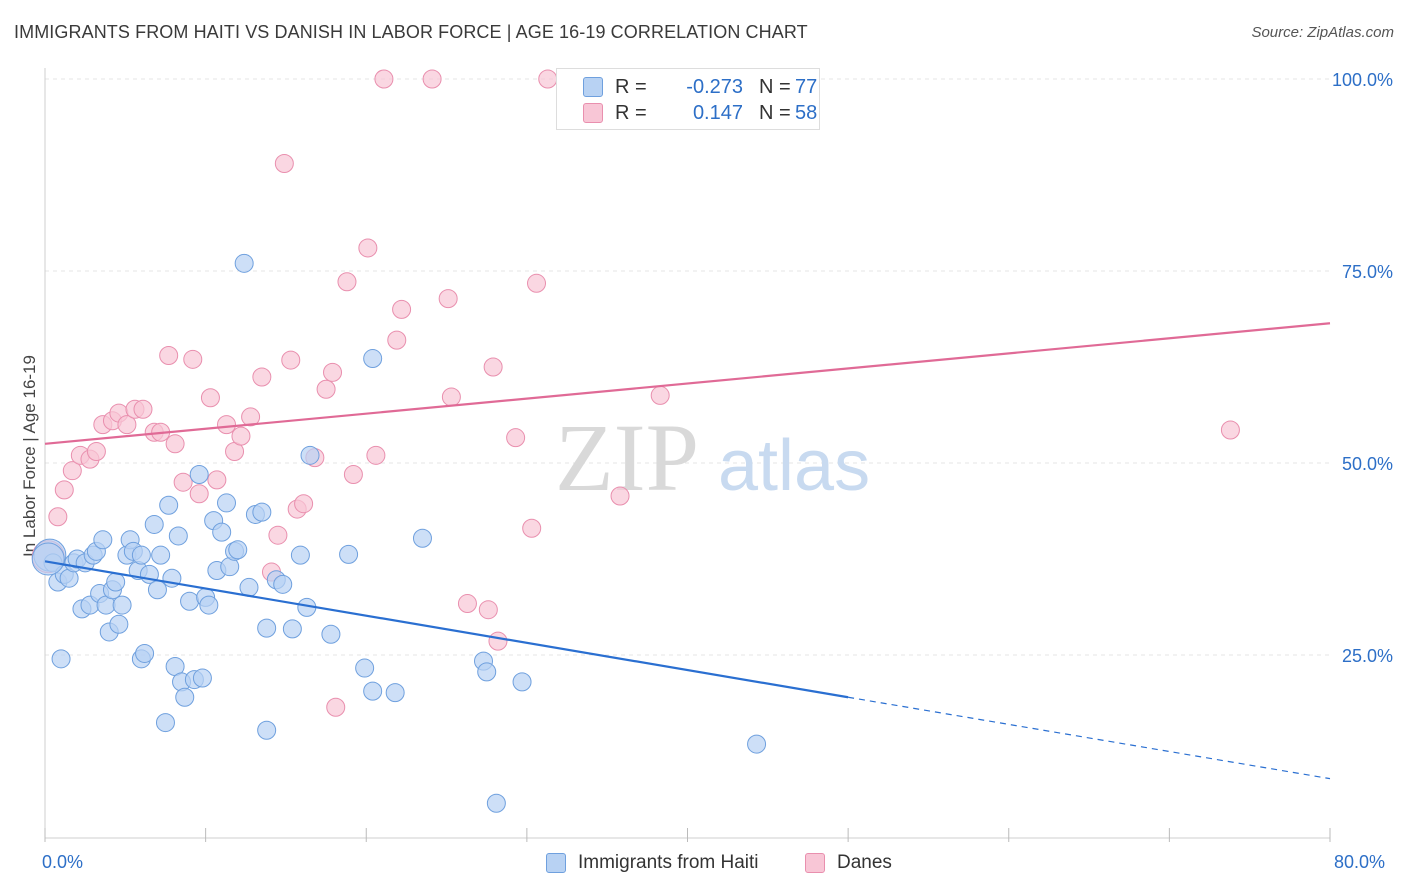 The image size is (1406, 892). I want to click on watermark: ZIP atlas, so click(712, 457).